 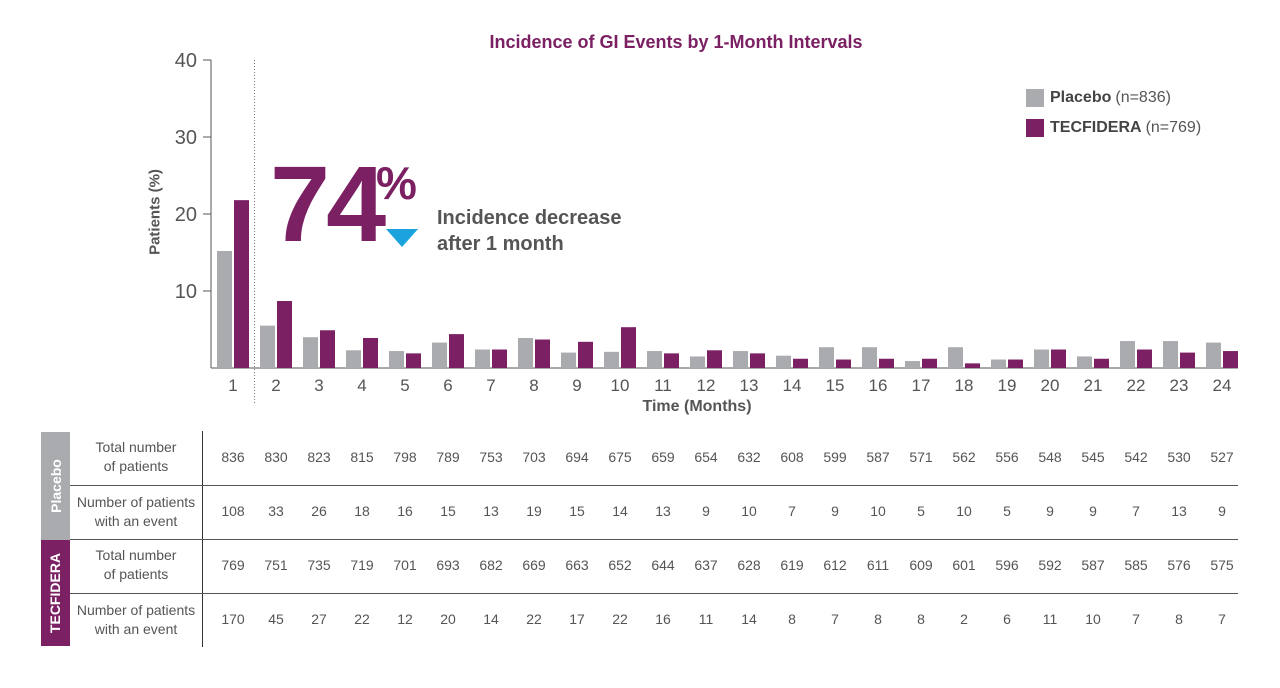 I want to click on y-tick-label: 30, so click(x=186, y=138).